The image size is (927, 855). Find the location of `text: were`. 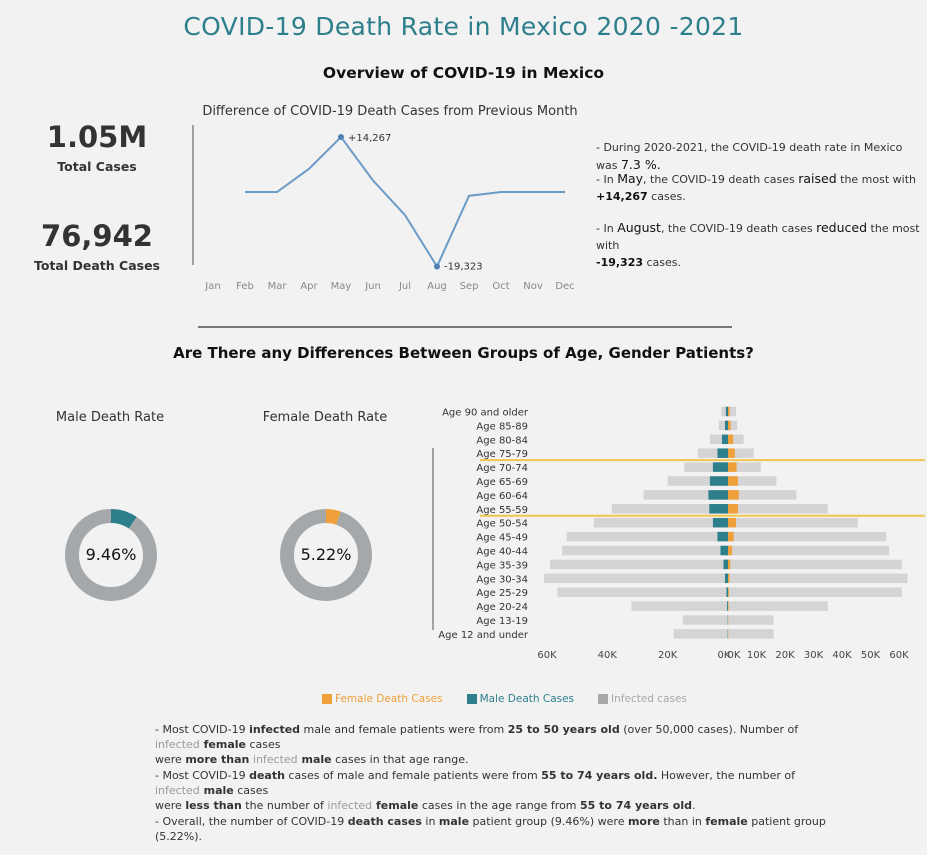

text: were is located at coordinates (170, 759).